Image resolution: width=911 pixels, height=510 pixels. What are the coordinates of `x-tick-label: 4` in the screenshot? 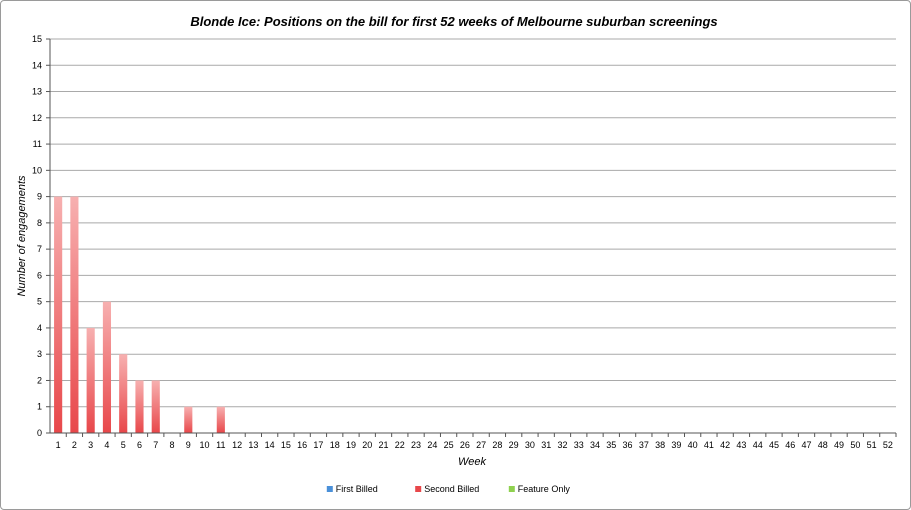 It's located at (106, 445).